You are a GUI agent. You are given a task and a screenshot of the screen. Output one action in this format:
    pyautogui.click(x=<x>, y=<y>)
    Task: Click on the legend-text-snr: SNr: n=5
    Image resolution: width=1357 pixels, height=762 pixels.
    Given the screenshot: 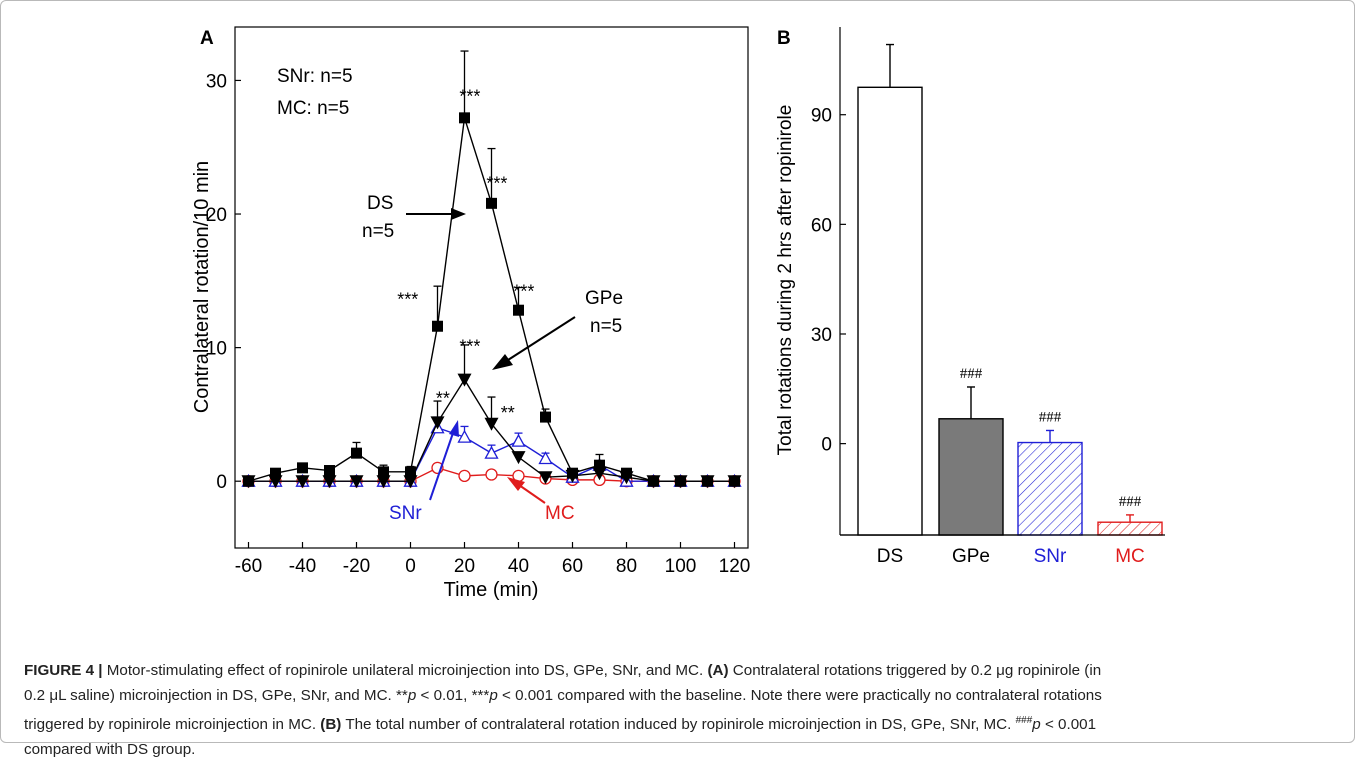 What is the action you would take?
    pyautogui.click(x=315, y=76)
    